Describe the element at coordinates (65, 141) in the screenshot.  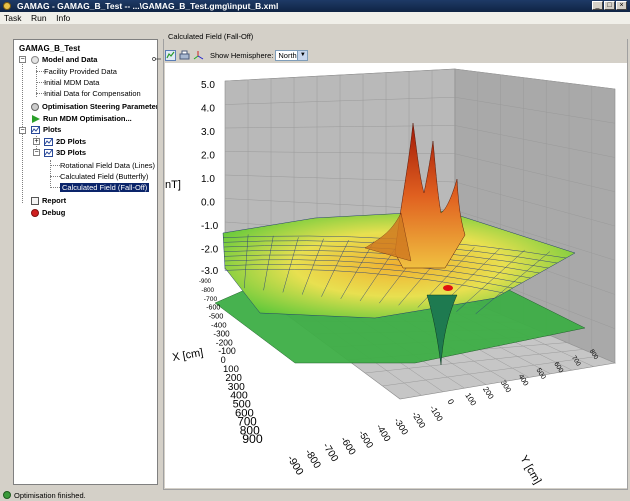
I see `tree-item-2d-plots: 2D Plots` at that location.